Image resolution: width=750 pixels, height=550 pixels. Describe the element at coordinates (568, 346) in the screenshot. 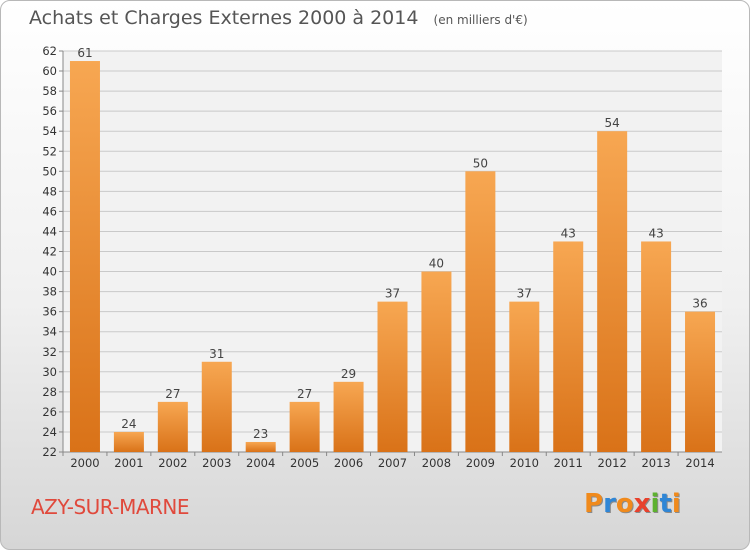

I see `bar-2011` at that location.